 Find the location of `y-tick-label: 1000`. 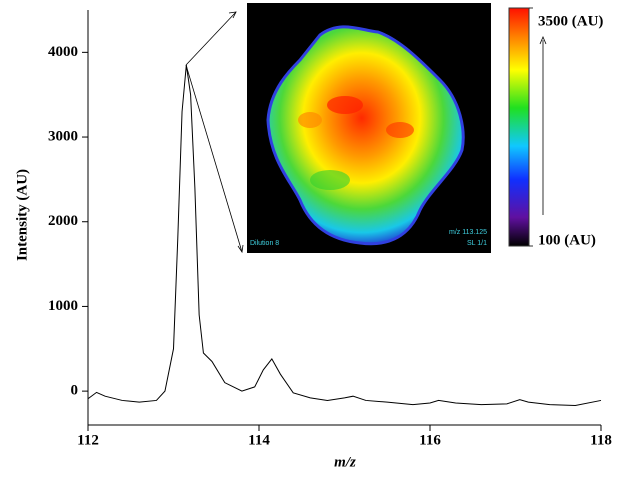

y-tick-label: 1000 is located at coordinates (63, 306).